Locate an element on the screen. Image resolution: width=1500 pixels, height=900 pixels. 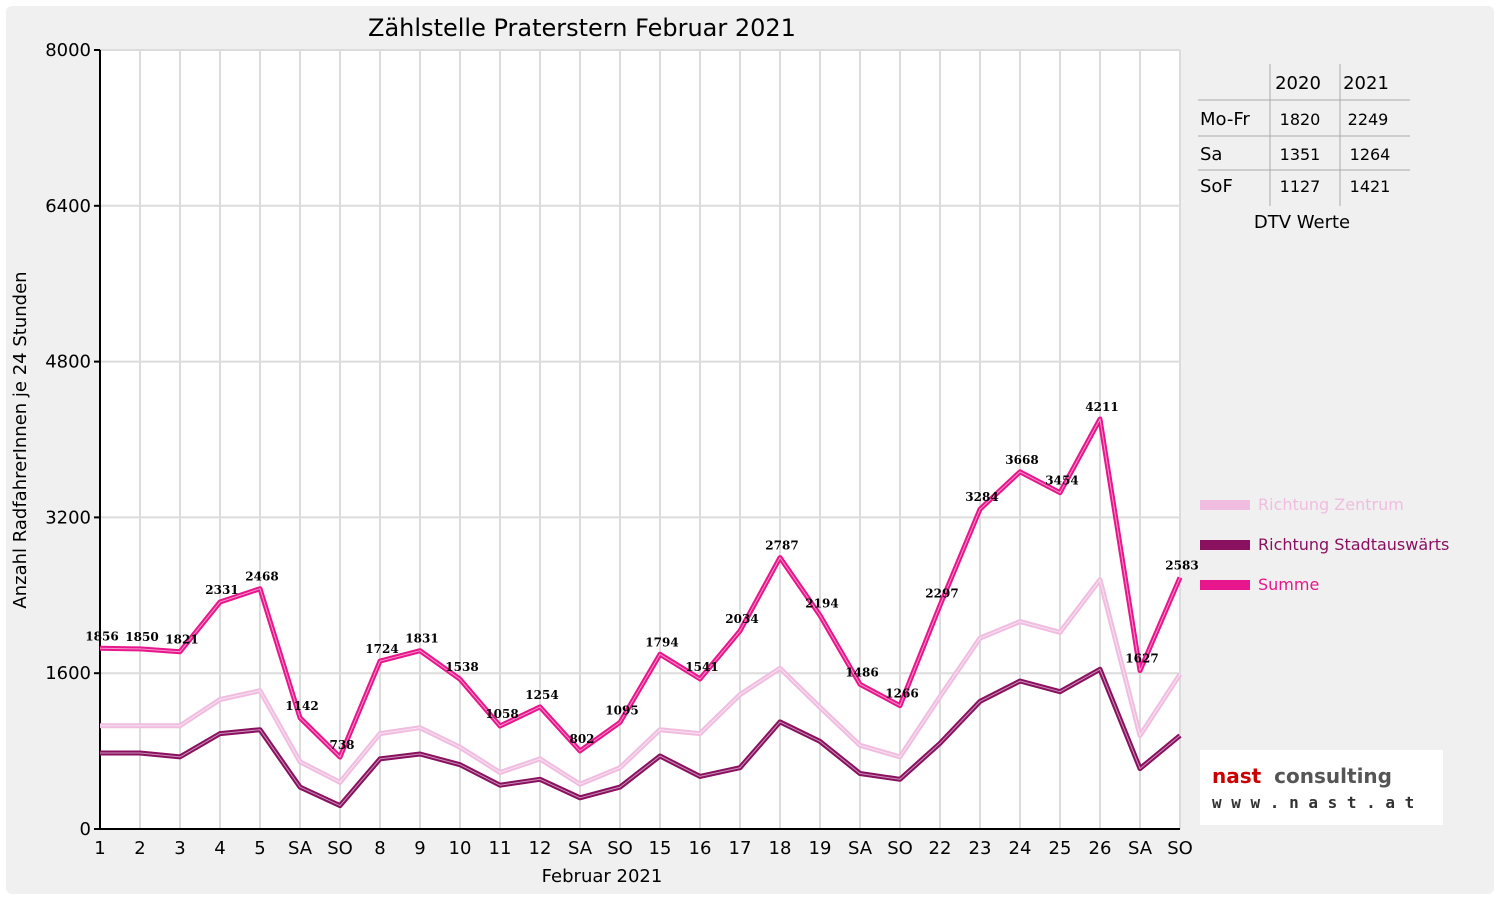
legend-label-stadtauswaerts: Richtung Stadtauswärts is located at coordinates (1353, 544).